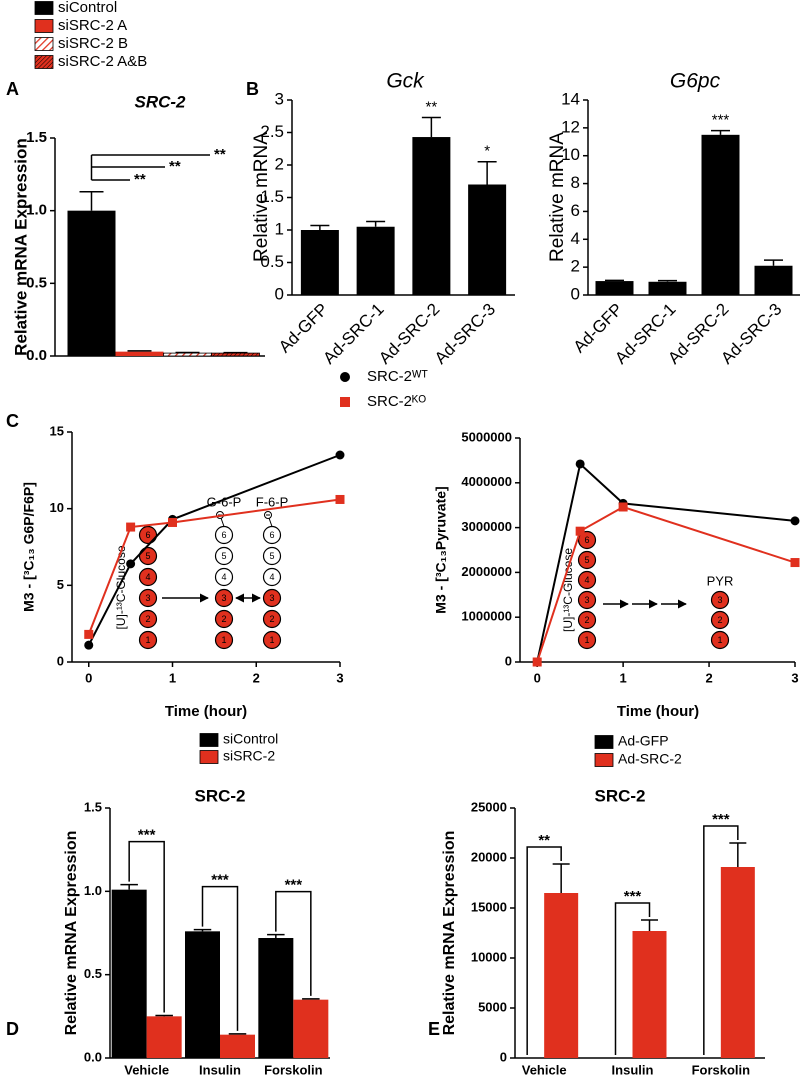 The height and width of the screenshot is (1080, 805). What do you see at coordinates (570, 98) in the screenshot?
I see `y-tick-label: 14` at bounding box center [570, 98].